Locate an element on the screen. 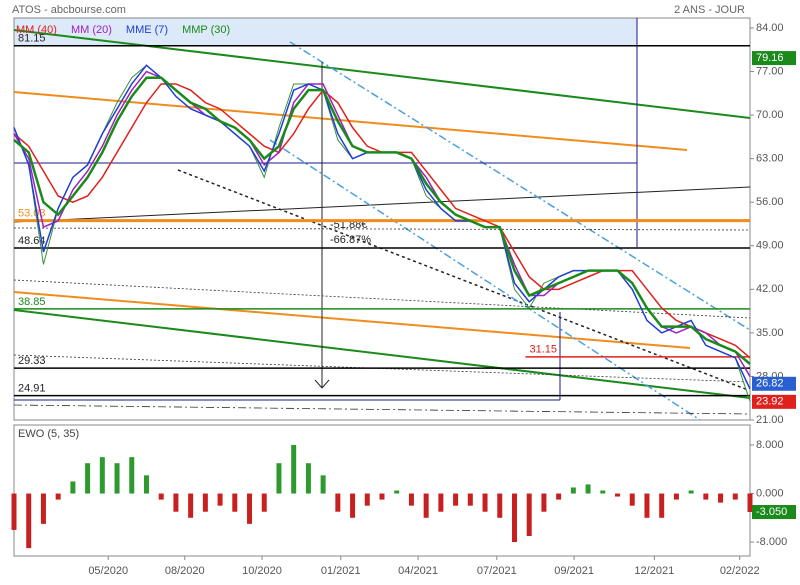  y-tick-label: 84.00 is located at coordinates (770, 28).